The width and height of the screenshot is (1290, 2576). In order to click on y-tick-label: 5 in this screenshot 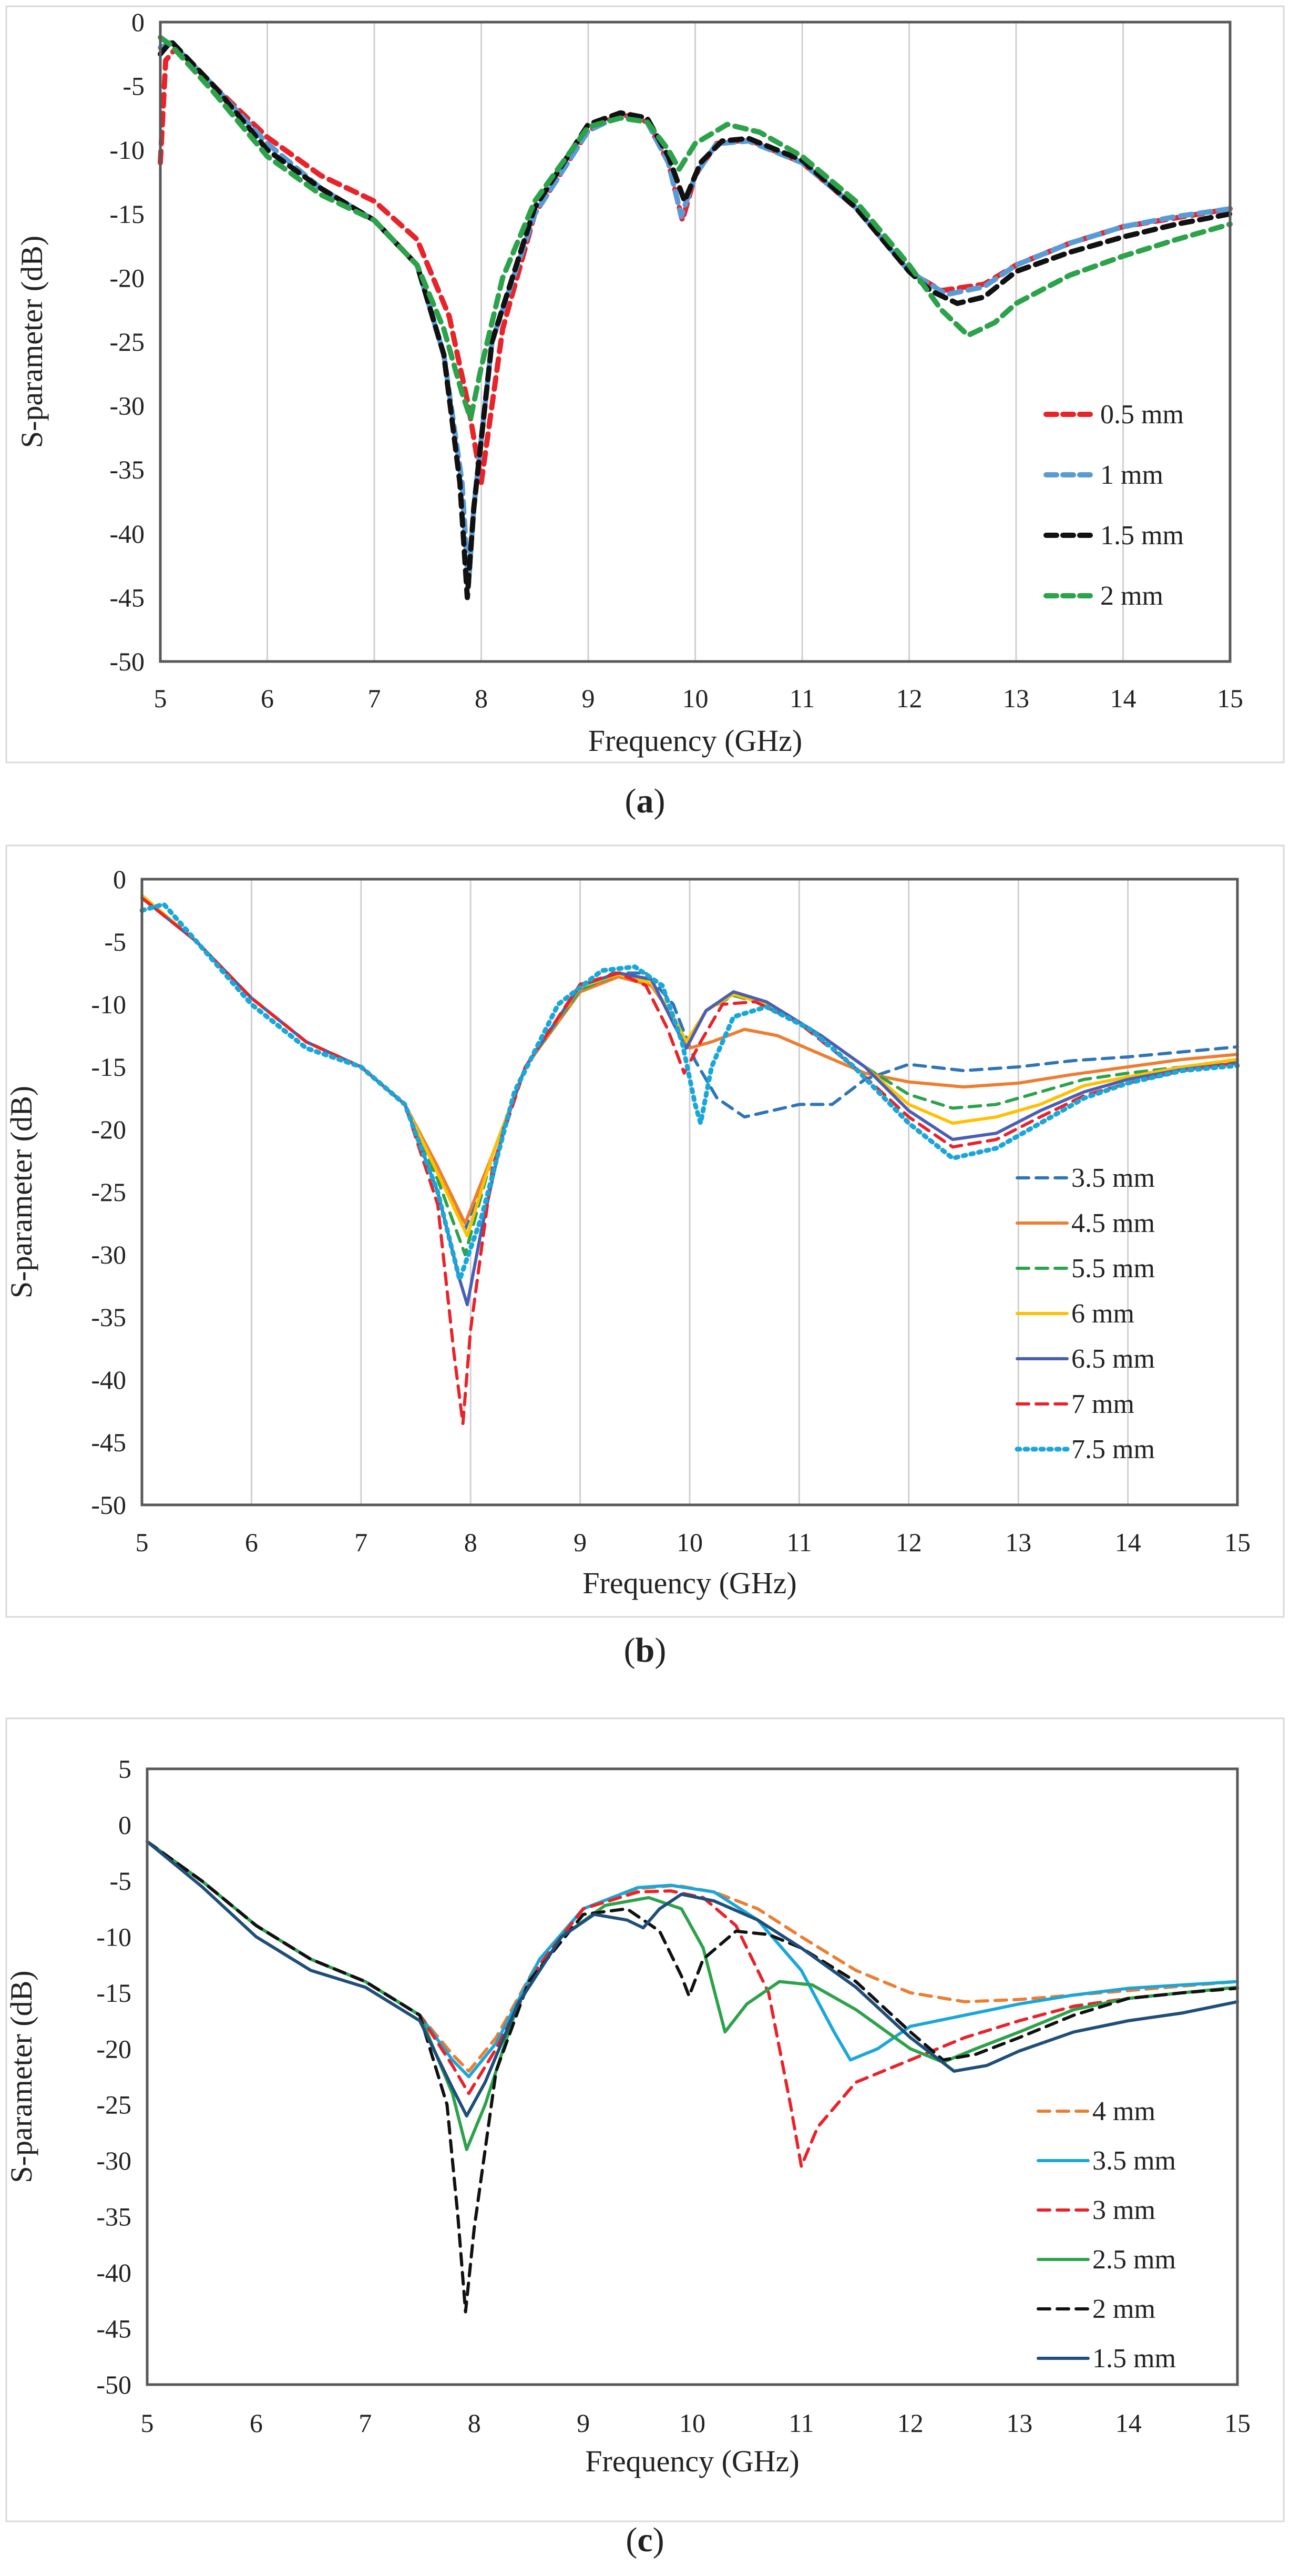, I will do `click(124, 1769)`.